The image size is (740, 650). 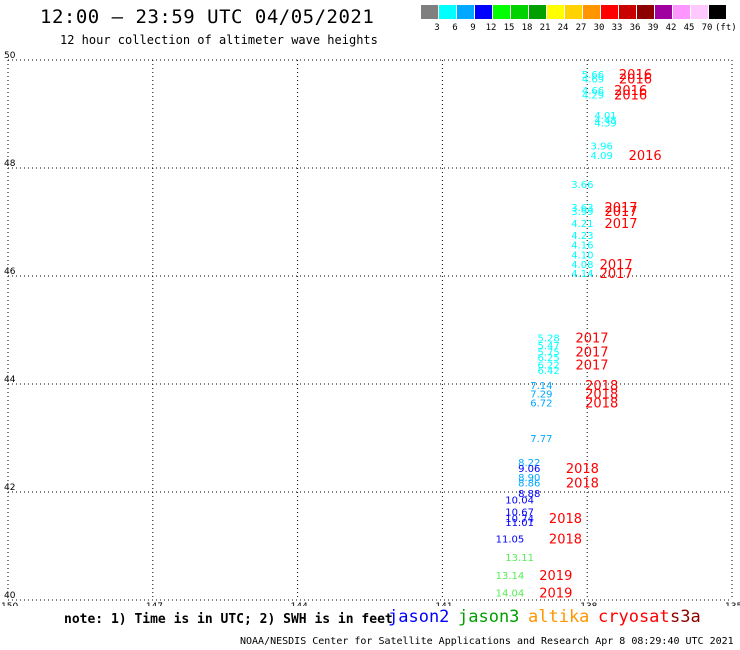 What do you see at coordinates (509, 28) in the screenshot?
I see `scale-tick-label: 15` at bounding box center [509, 28].